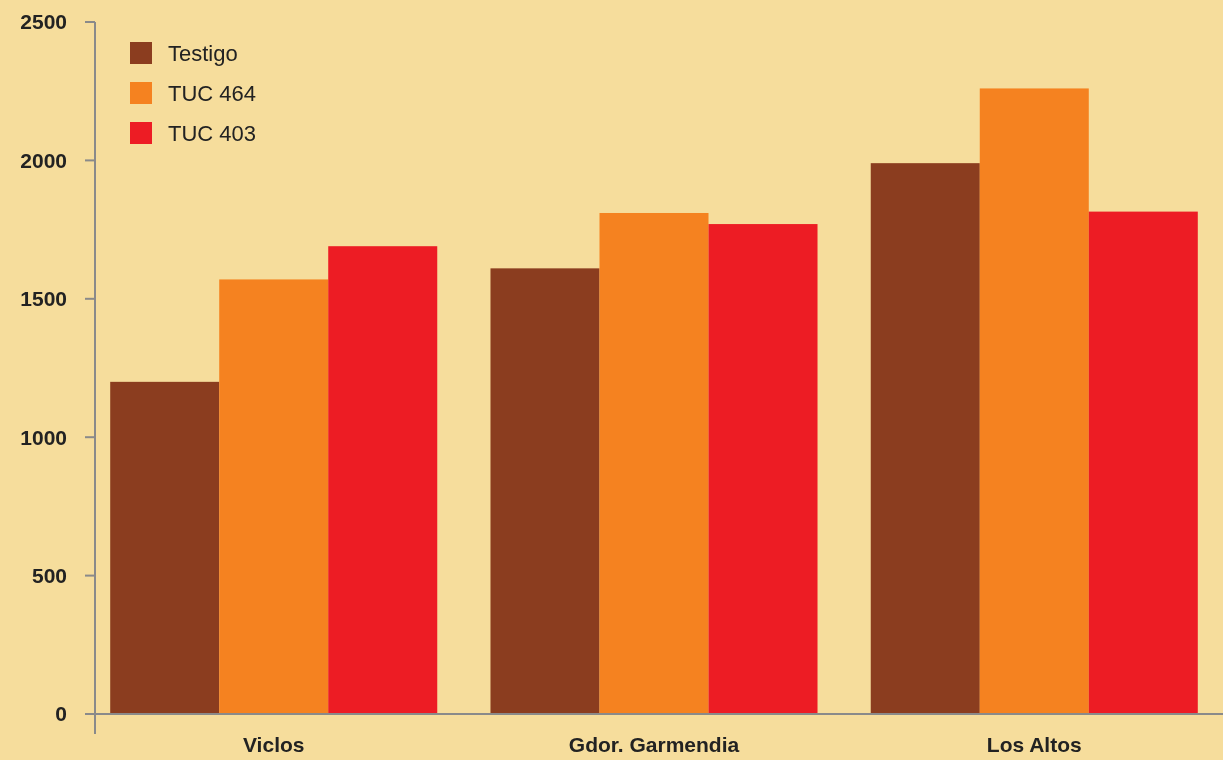  What do you see at coordinates (212, 93) in the screenshot?
I see `legend-label: TUC 464` at bounding box center [212, 93].